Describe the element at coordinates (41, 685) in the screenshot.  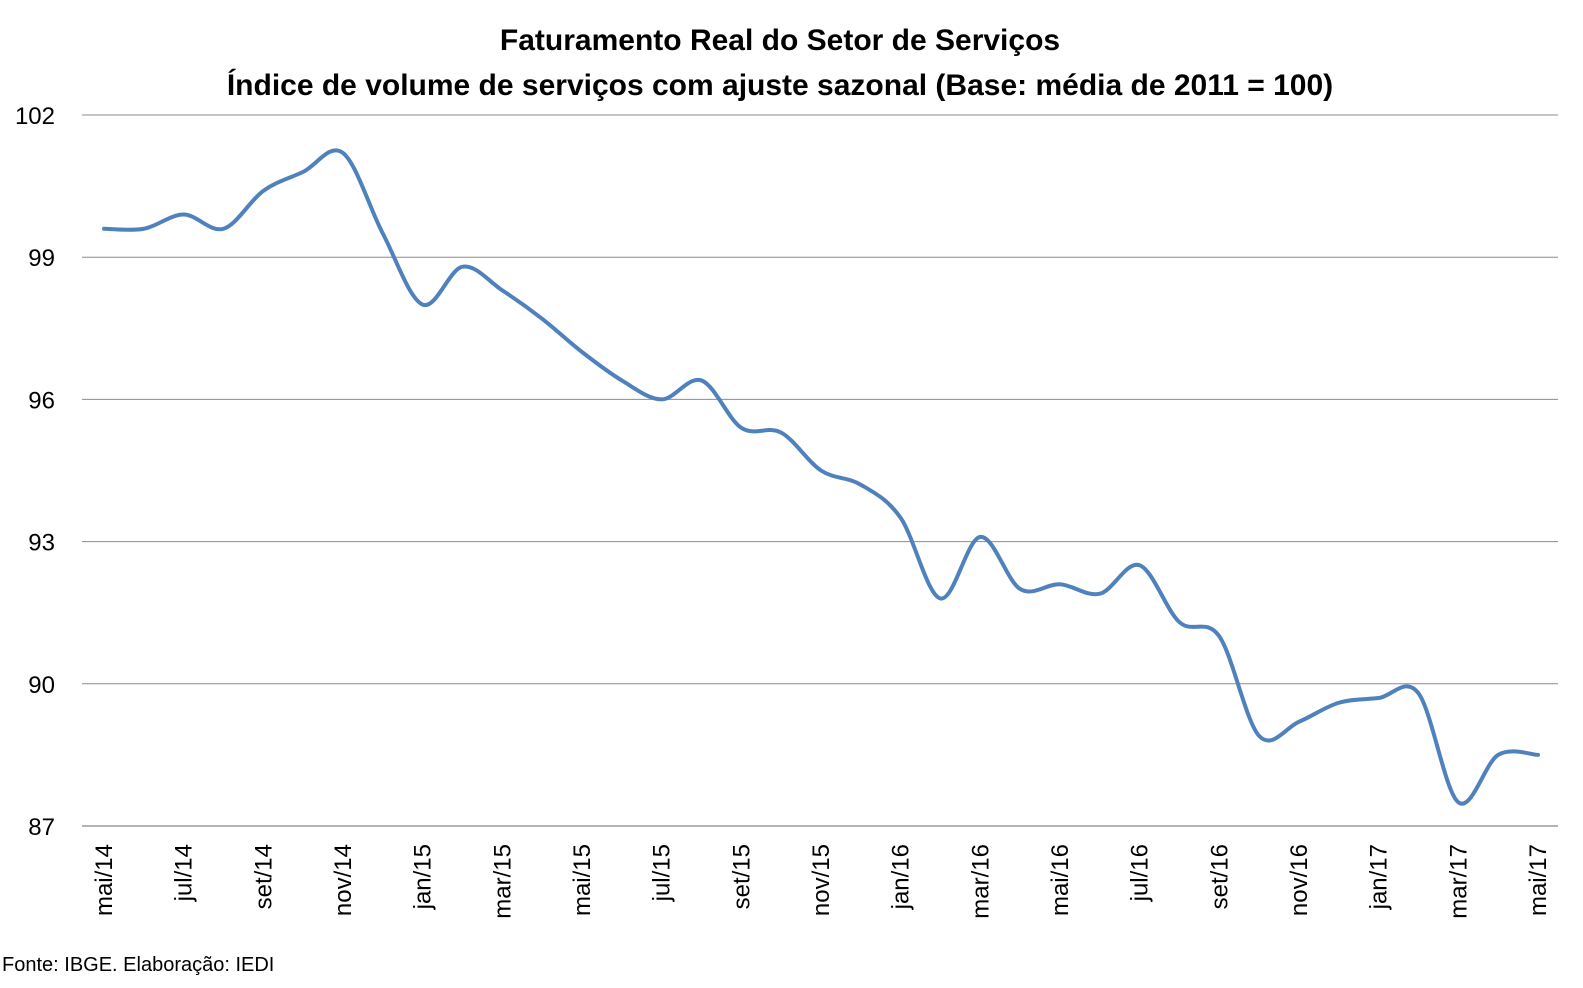
I see `y-tick-label: 90` at that location.